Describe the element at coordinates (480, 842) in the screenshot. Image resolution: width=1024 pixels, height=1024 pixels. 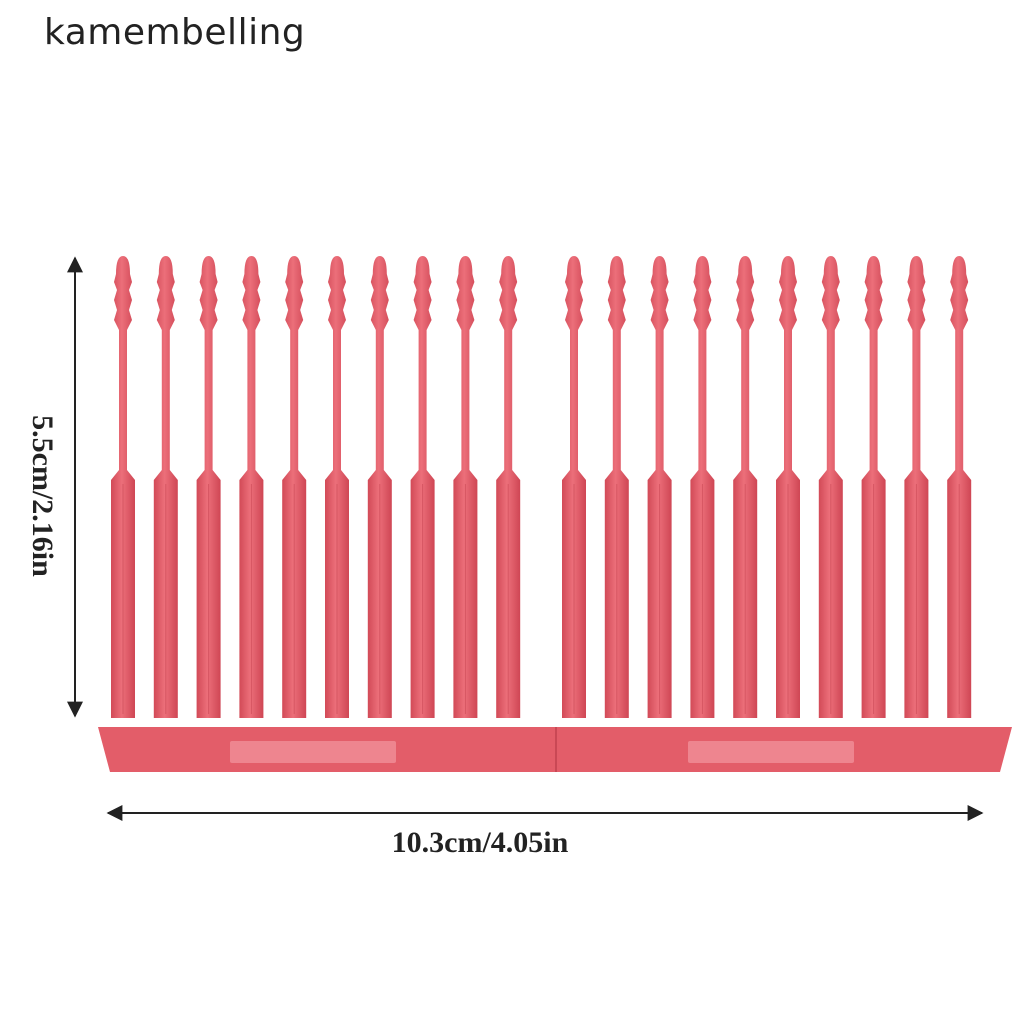
I see `width-label: 10.3cm/4.05in` at that location.